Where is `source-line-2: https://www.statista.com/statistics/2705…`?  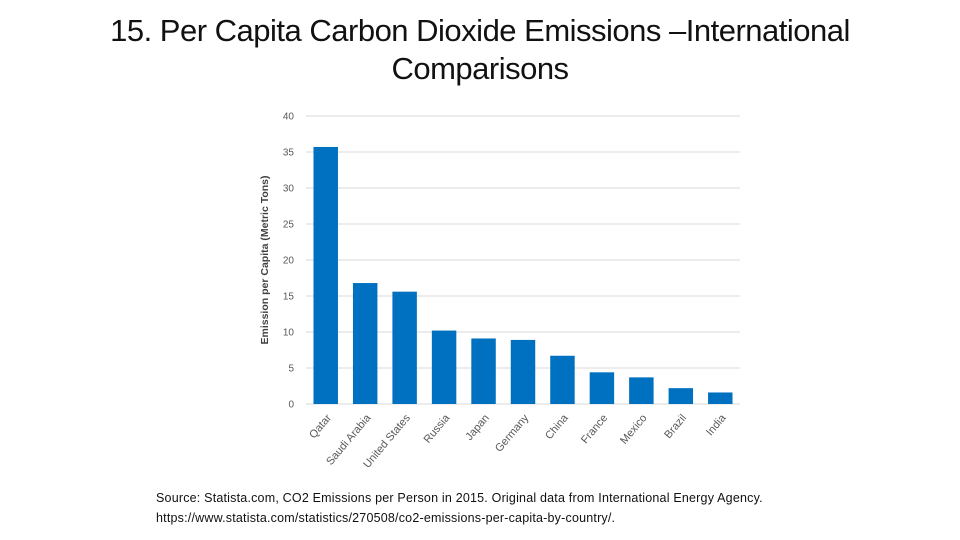 source-line-2: https://www.statista.com/statistics/2705… is located at coordinates (386, 518).